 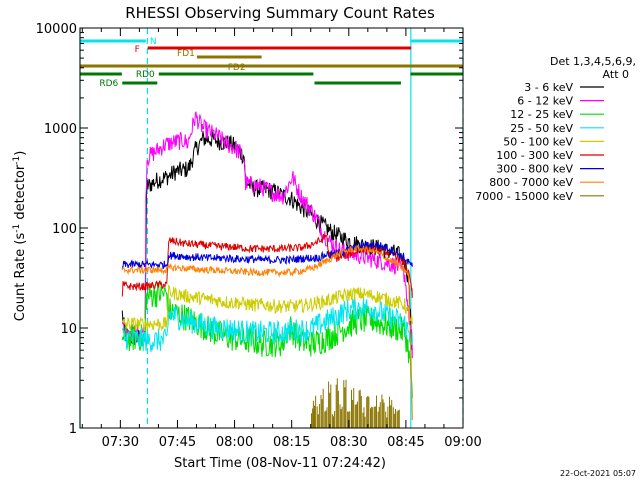 I want to click on y-tick-label: 100, so click(x=64, y=229).